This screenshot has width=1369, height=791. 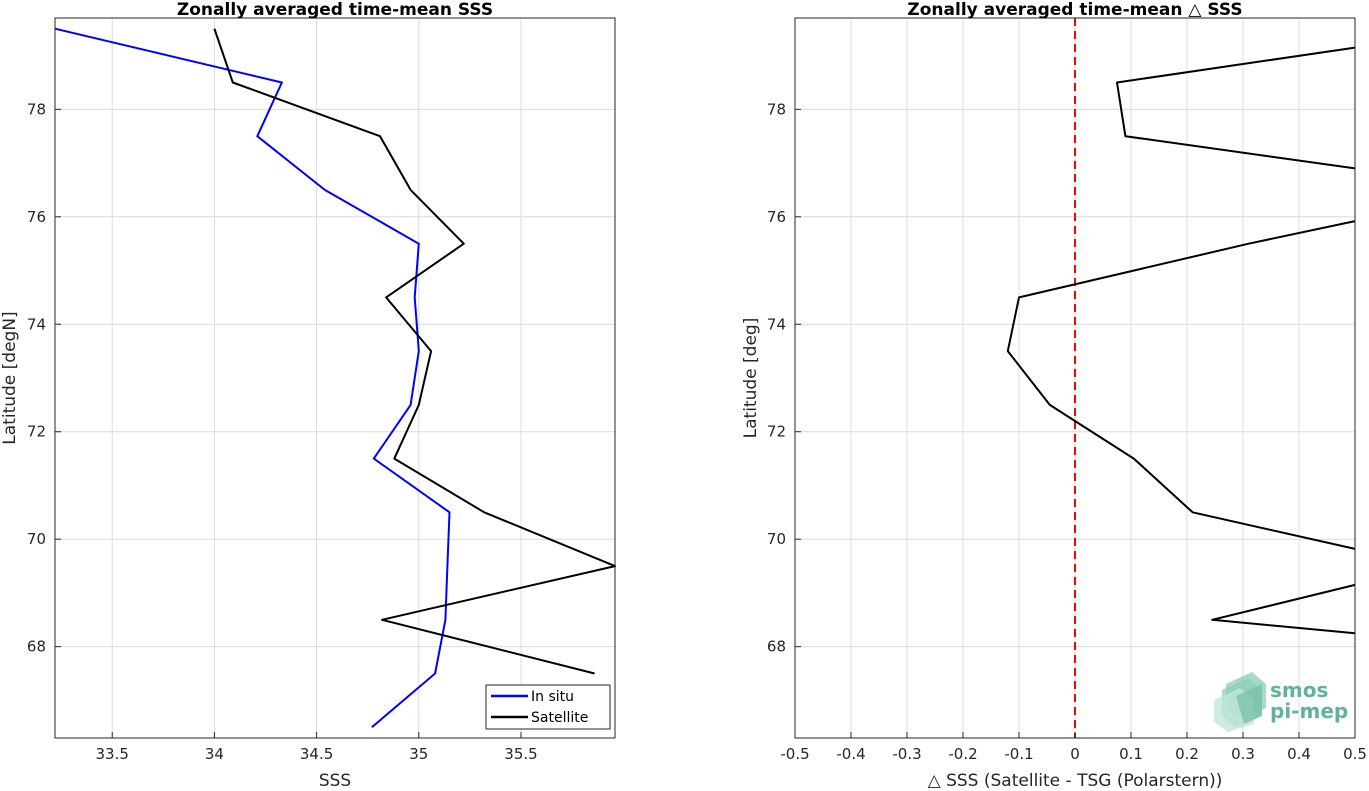 What do you see at coordinates (1187, 754) in the screenshot?
I see `right-x-tick-label: 0.2` at bounding box center [1187, 754].